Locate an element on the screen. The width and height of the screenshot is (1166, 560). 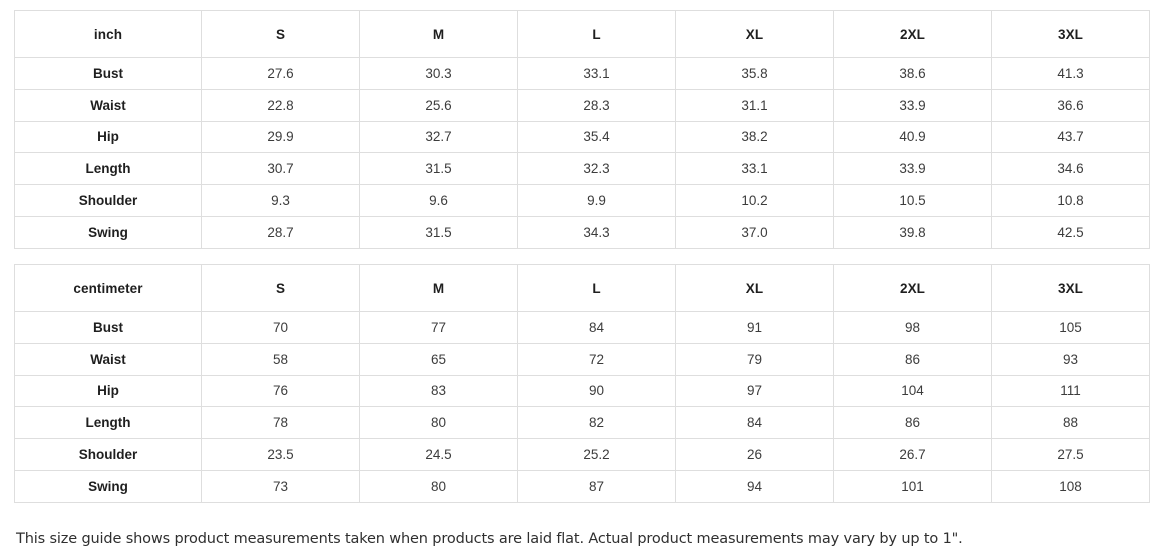
inch-table-header: inch S M L XL 2XL 3XL is located at coordinates (582, 34).